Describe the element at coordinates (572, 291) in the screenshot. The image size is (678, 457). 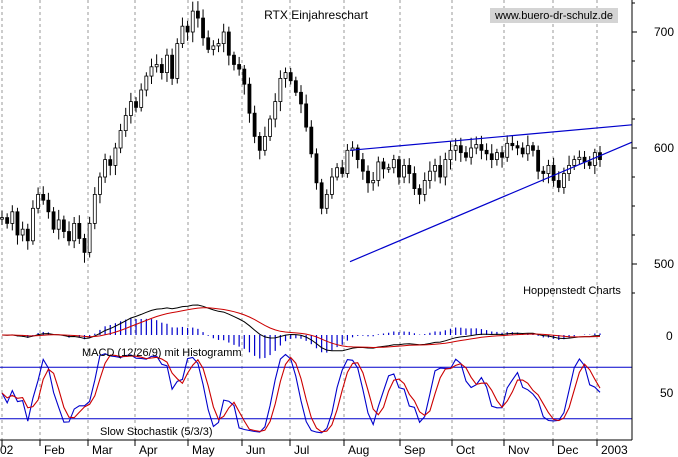
I see `credit-label: Hoppenstedt Charts` at that location.